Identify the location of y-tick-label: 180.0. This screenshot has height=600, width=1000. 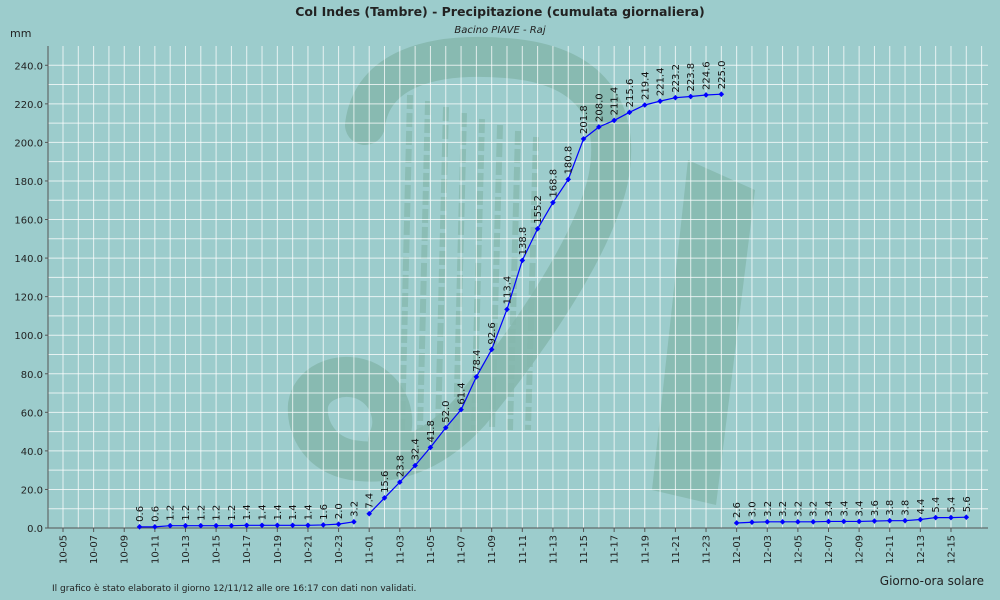
(28, 182).